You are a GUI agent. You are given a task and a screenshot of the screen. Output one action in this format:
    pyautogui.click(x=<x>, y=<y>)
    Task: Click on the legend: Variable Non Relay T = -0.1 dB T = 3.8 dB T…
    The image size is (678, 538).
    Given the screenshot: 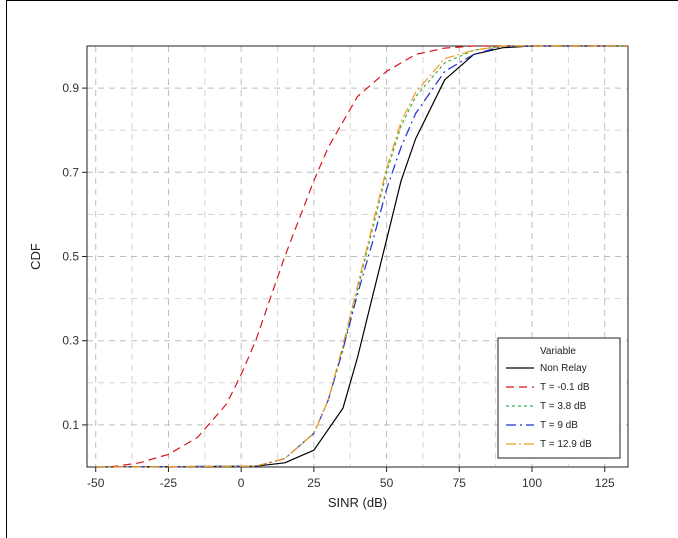 What is the action you would take?
    pyautogui.click(x=559, y=398)
    